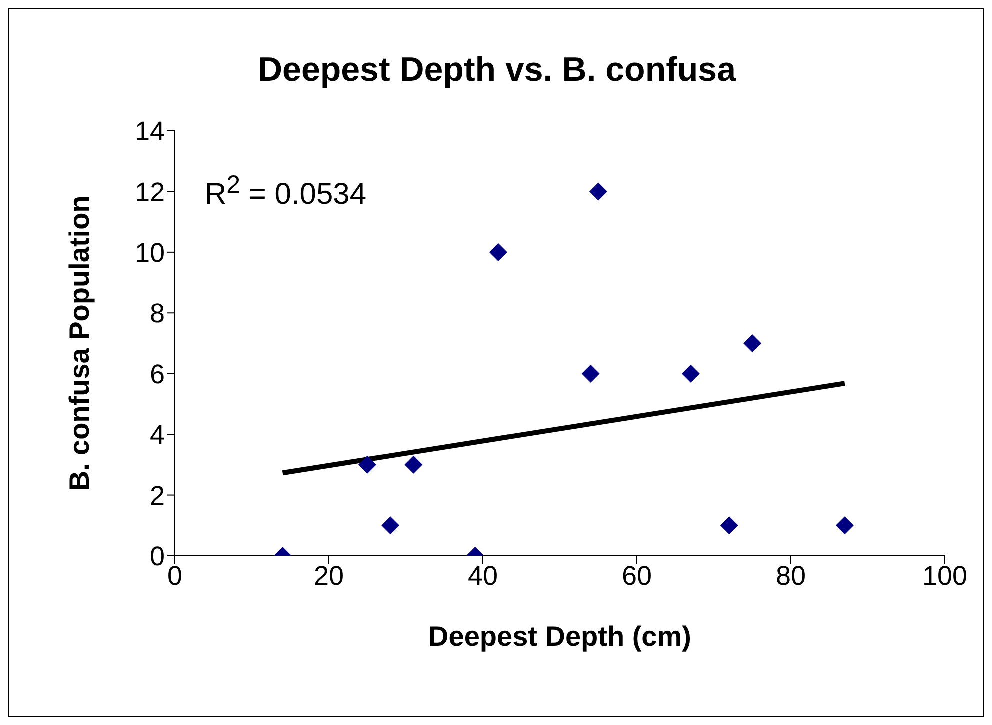 The height and width of the screenshot is (725, 992). I want to click on y-tick-label: 6, so click(157, 374).